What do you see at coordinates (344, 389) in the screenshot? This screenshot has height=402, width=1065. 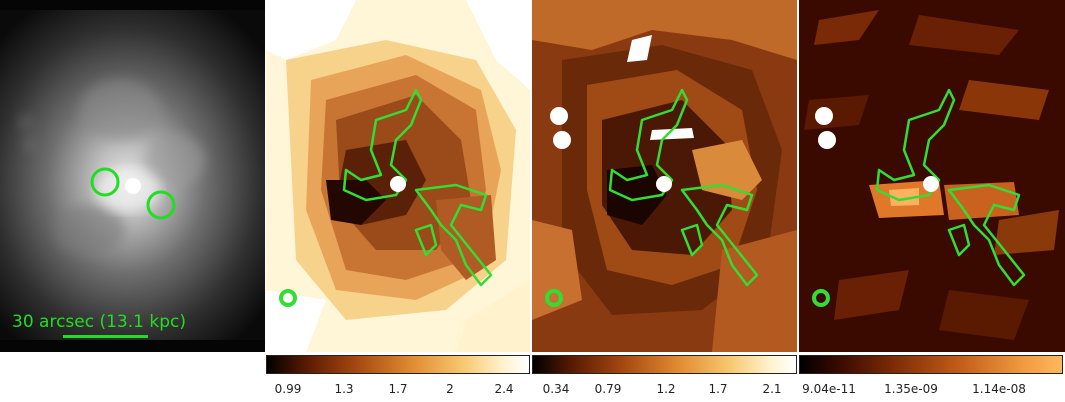 I see `tick-label: 1.3` at bounding box center [344, 389].